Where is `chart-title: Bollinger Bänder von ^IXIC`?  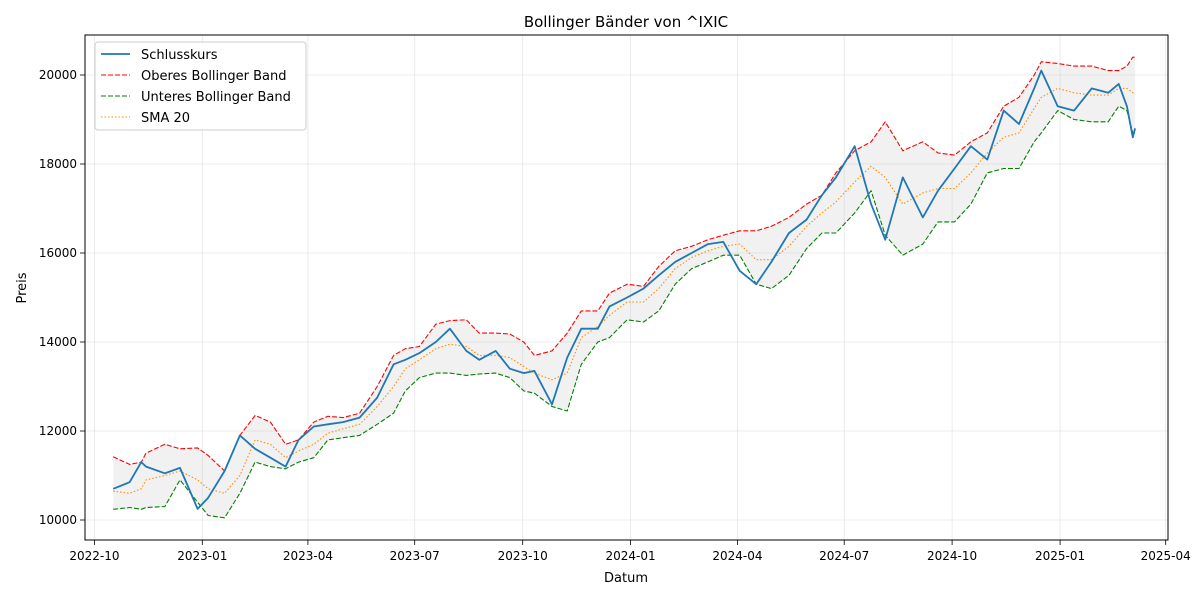 chart-title: Bollinger Bänder von ^IXIC is located at coordinates (626, 22).